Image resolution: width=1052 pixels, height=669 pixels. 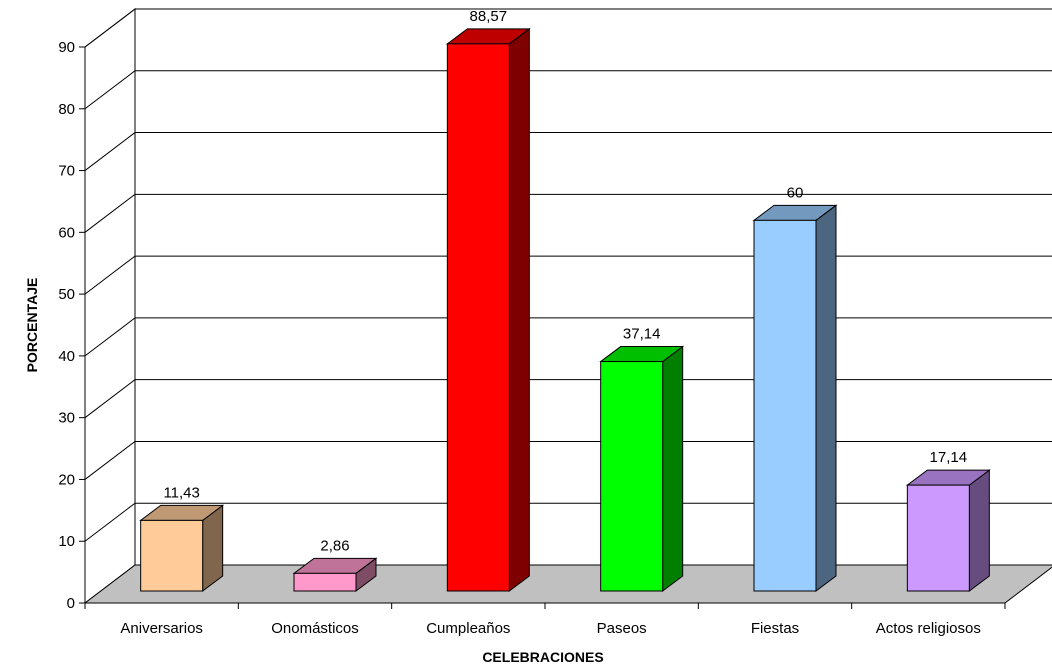 What do you see at coordinates (181, 492) in the screenshot?
I see `data-label: 11,43` at bounding box center [181, 492].